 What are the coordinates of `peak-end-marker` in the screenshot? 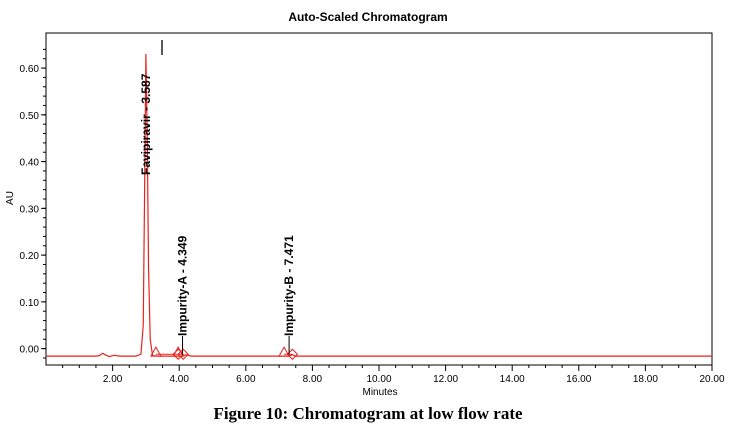 It's located at (183, 354).